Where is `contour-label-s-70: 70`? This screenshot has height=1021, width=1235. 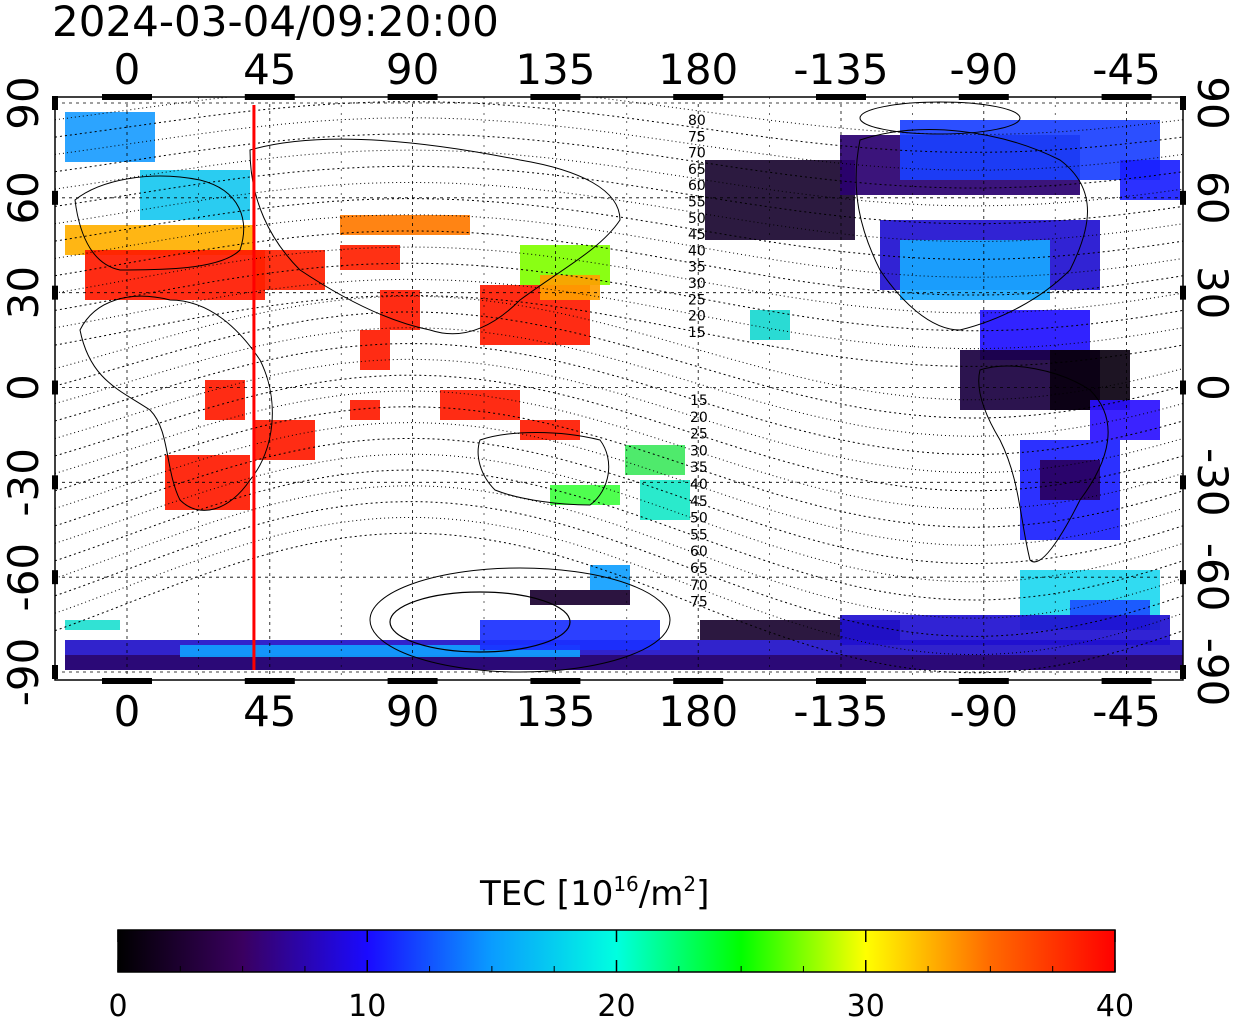 contour-label-s-70: 70 is located at coordinates (699, 586).